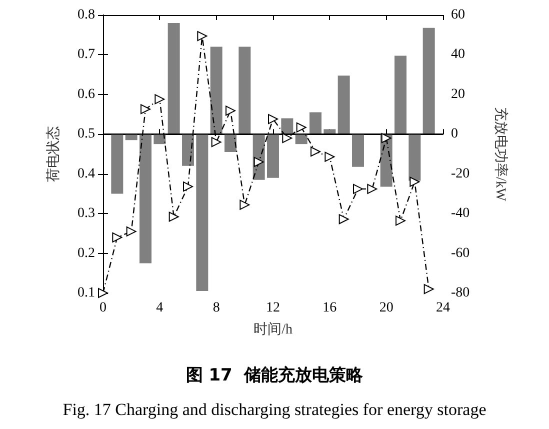 This screenshot has height=429, width=549. I want to click on x-tick-label: 20, so click(386, 308).